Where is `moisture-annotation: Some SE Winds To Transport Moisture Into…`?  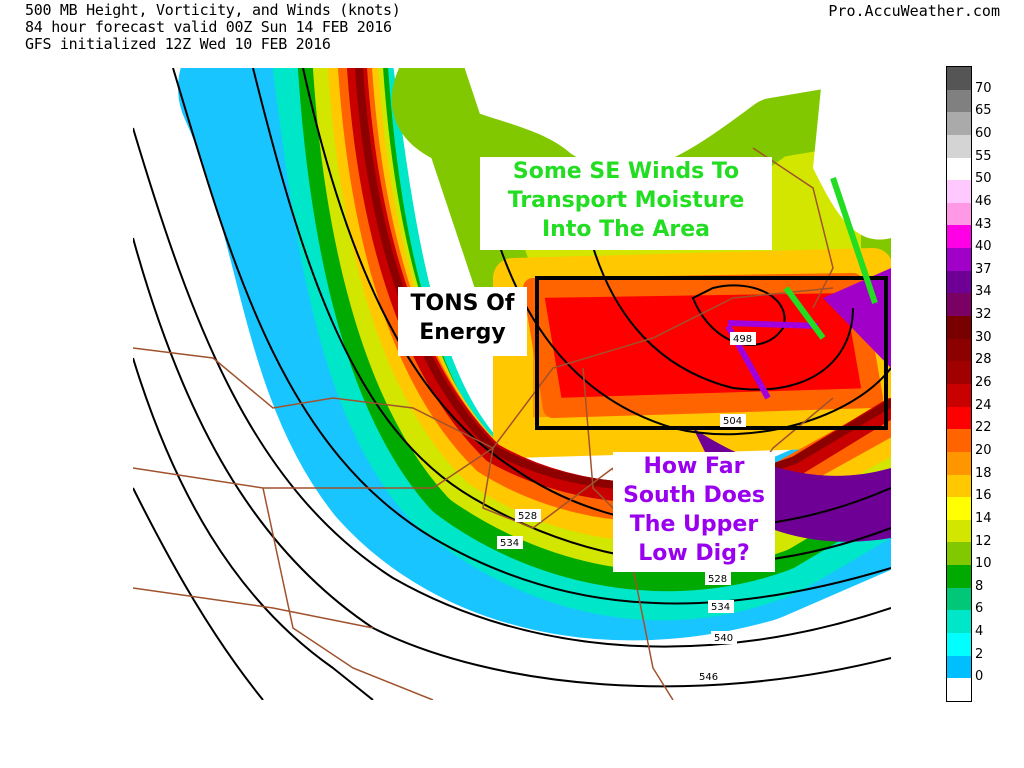 moisture-annotation: Some SE Winds To Transport Moisture Into… is located at coordinates (626, 203).